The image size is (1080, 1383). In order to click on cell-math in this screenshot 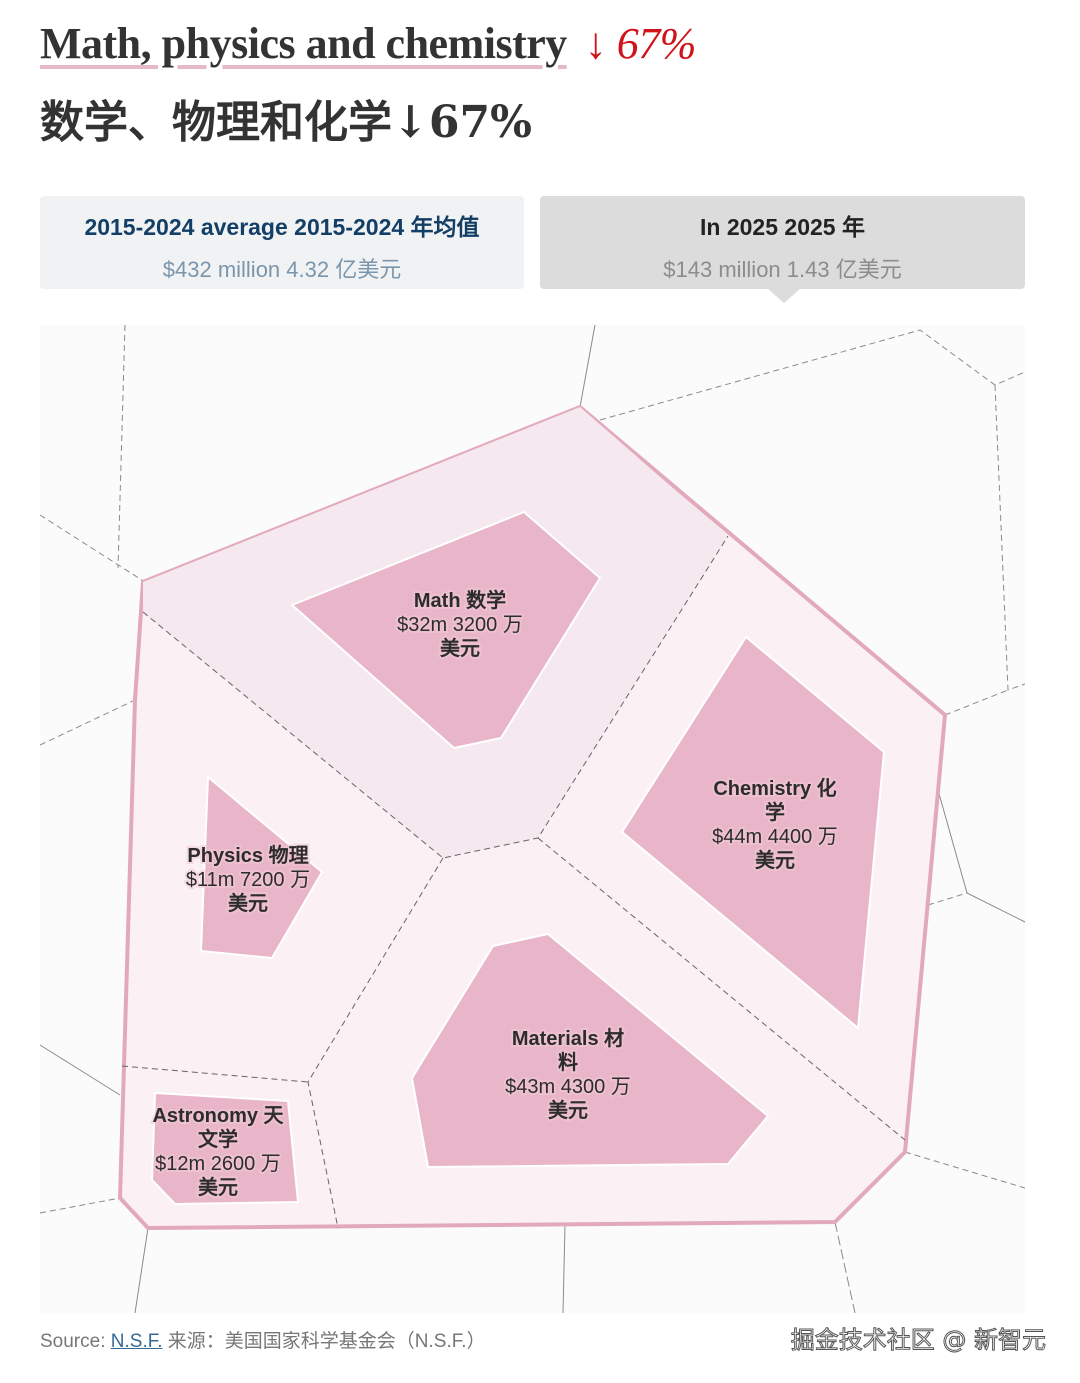, I will do `click(446, 630)`.